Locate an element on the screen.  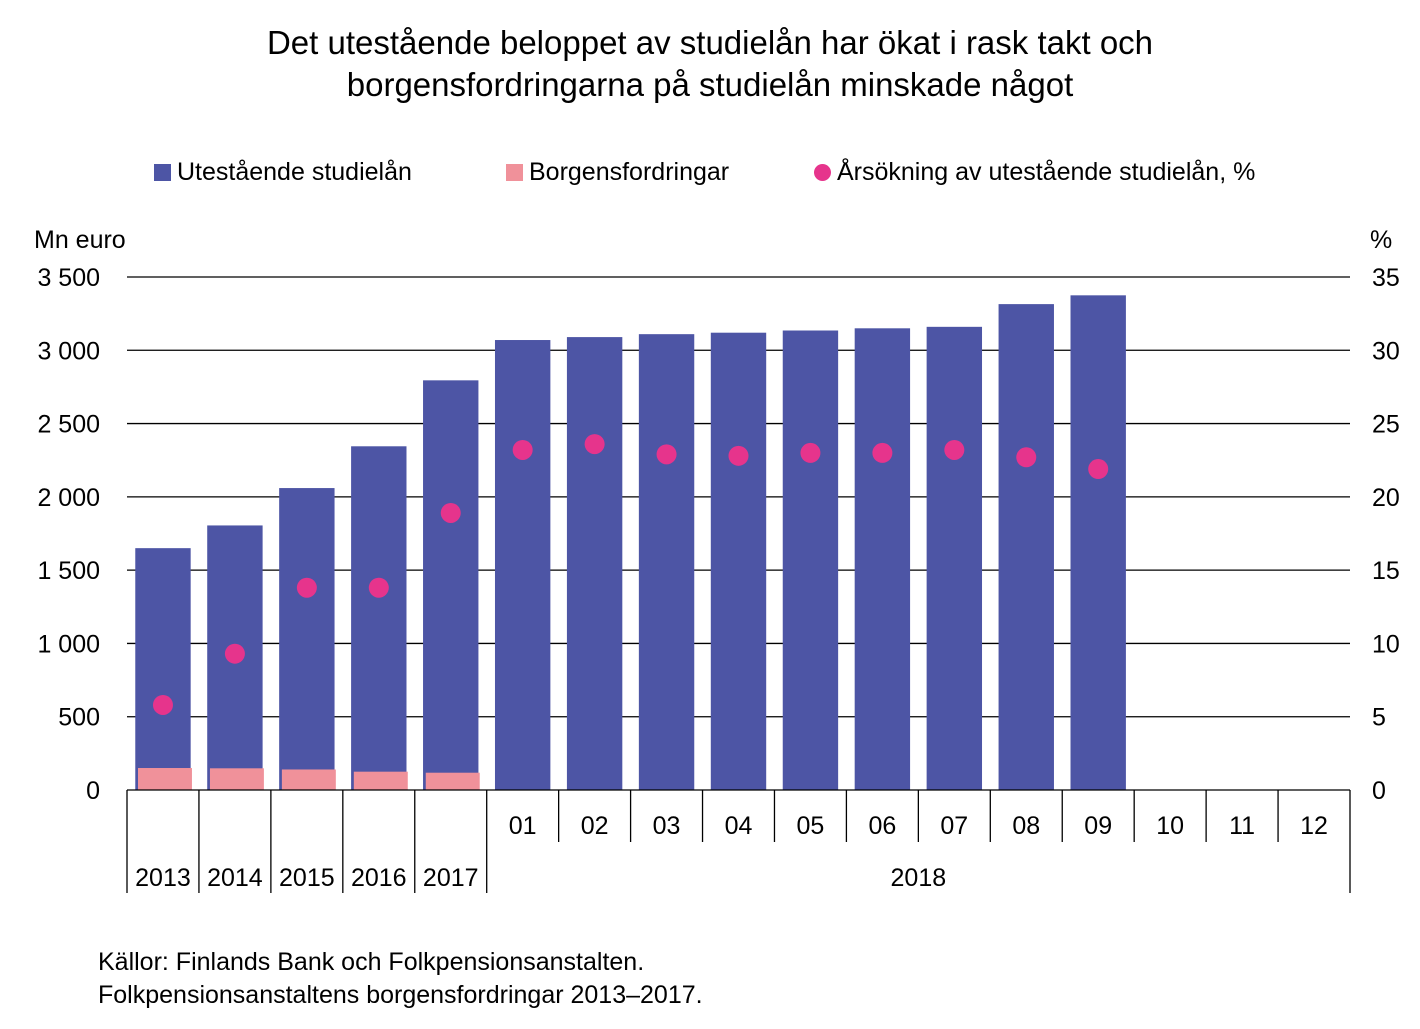
legend-label-dots: Årsökning av utestående studielån, % is located at coordinates (1046, 172).